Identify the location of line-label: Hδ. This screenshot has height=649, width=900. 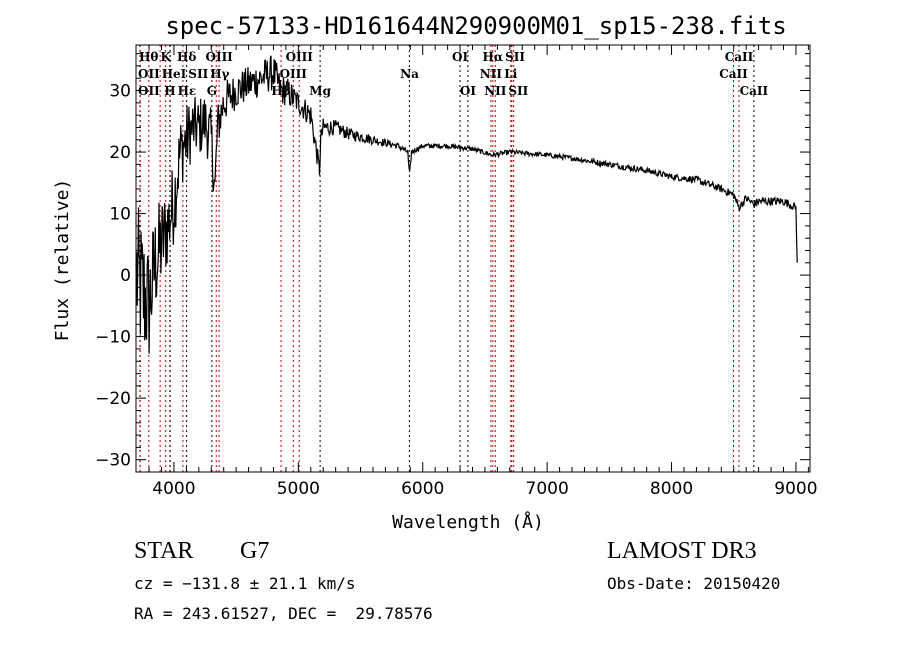
(186, 57).